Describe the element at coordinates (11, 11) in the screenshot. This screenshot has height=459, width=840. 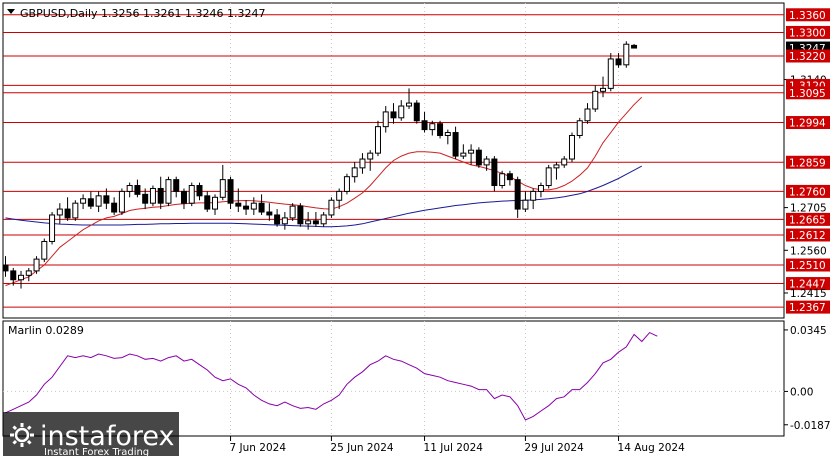
I see `dropdown-triangle-icon` at that location.